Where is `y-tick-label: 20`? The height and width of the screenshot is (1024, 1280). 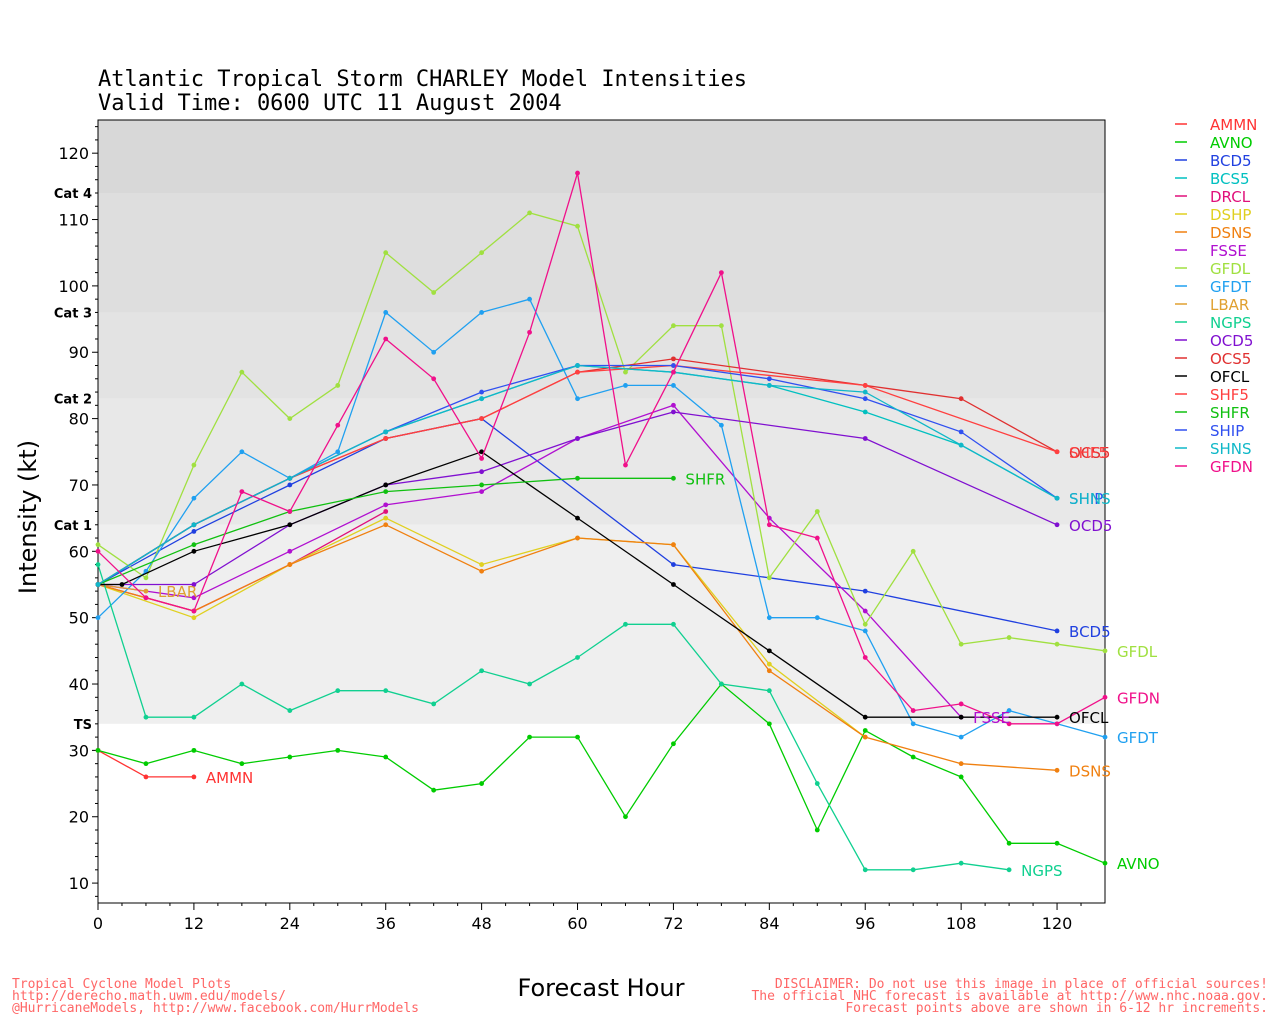
y-tick-label: 20 is located at coordinates (79, 817).